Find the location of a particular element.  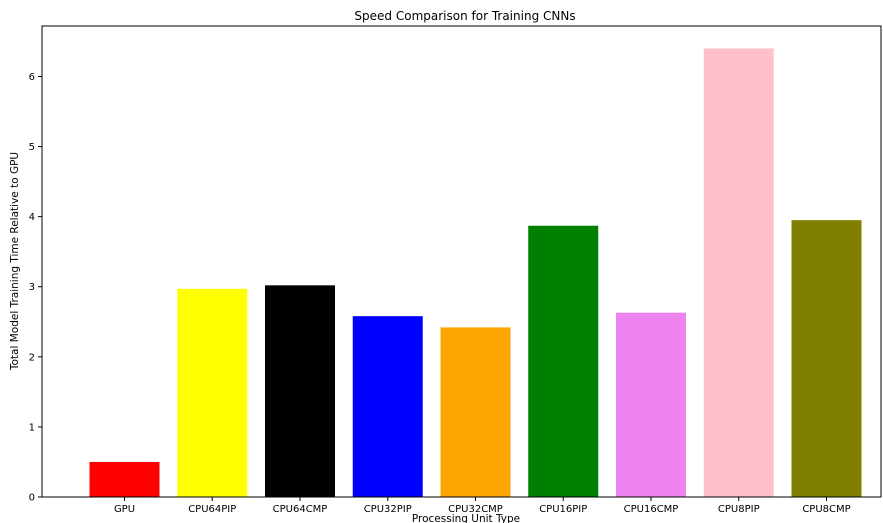

x-axis-label: Processing Unit Type is located at coordinates (466, 518).